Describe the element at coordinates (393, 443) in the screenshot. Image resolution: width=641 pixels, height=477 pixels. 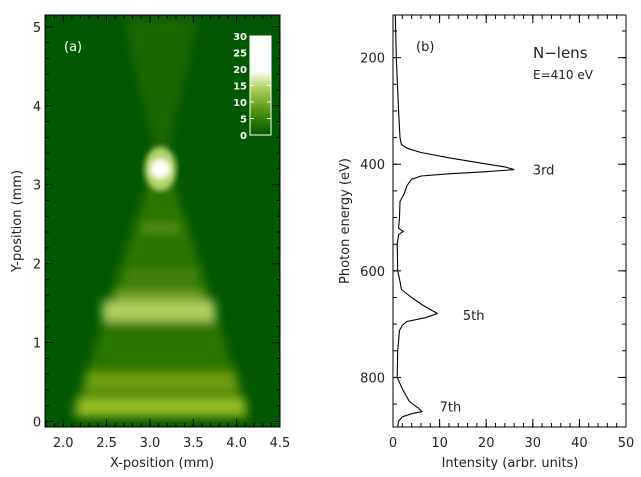
I see `x-tick-label-b: 0` at that location.